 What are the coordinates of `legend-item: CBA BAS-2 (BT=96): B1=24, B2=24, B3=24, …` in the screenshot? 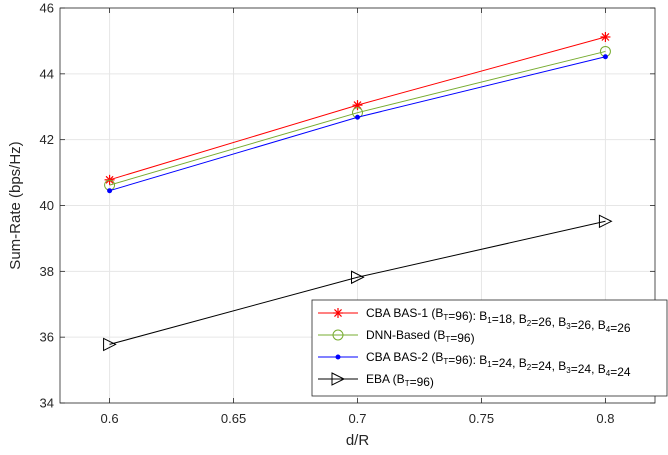 It's located at (474, 364).